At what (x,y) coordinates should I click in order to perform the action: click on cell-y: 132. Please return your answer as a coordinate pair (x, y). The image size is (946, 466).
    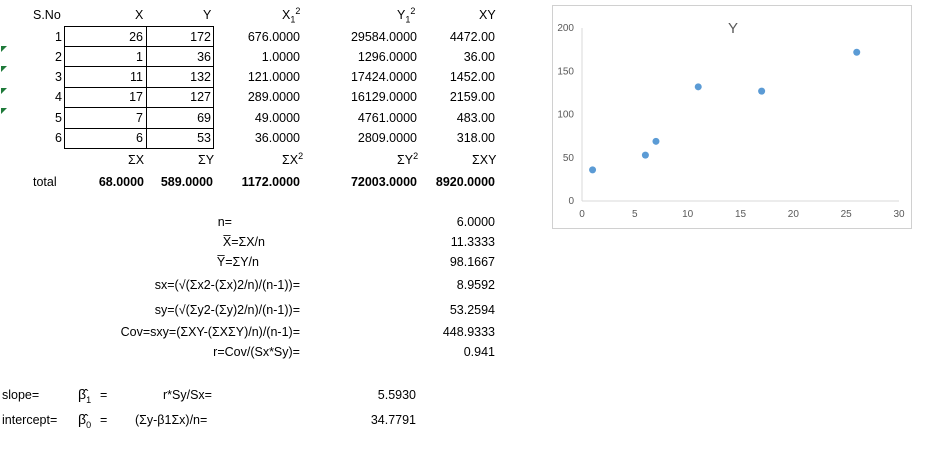
    Looking at the image, I should click on (200, 77).